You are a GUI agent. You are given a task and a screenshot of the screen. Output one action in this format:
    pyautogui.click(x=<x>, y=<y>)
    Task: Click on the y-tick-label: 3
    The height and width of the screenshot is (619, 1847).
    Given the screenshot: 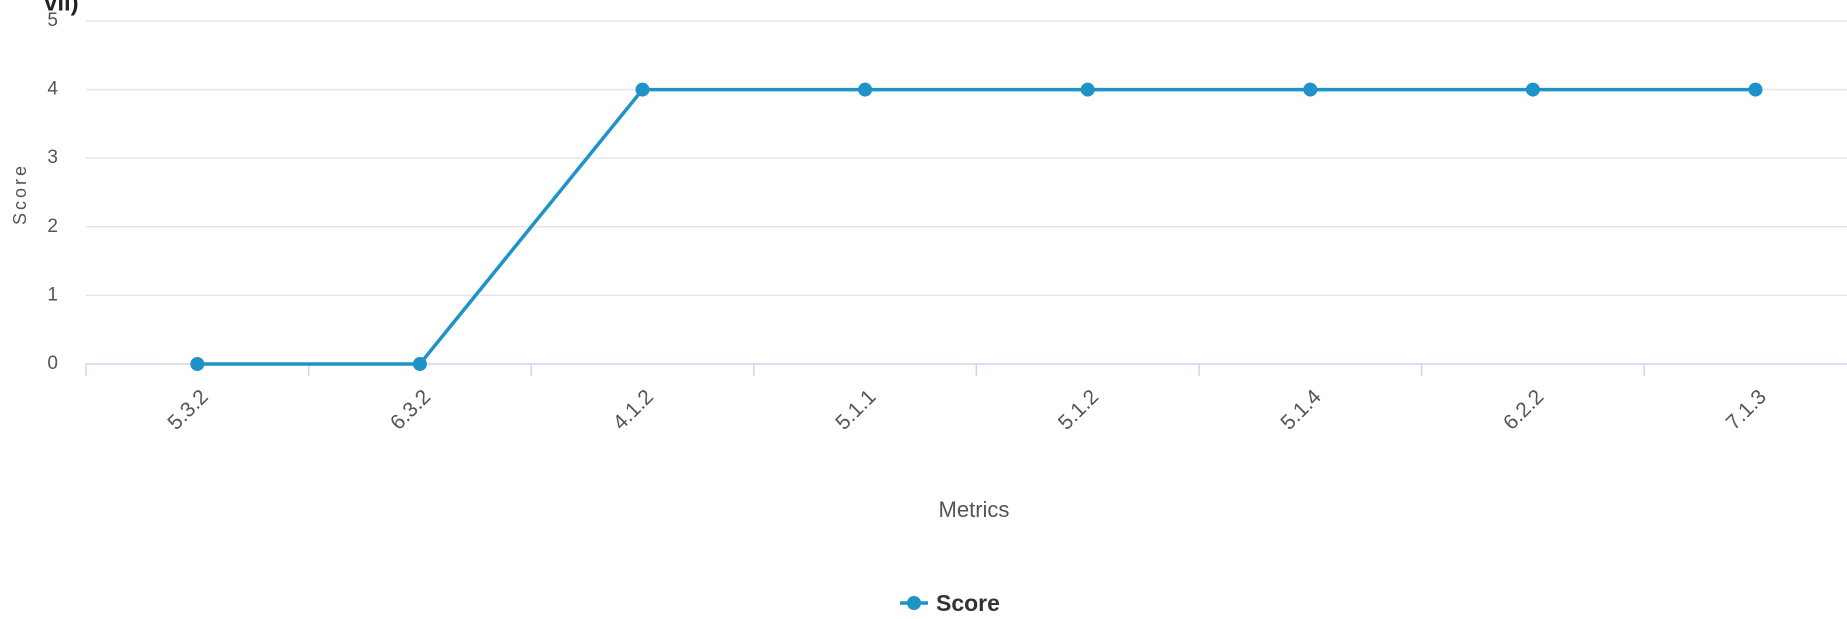 What is the action you would take?
    pyautogui.click(x=52, y=157)
    